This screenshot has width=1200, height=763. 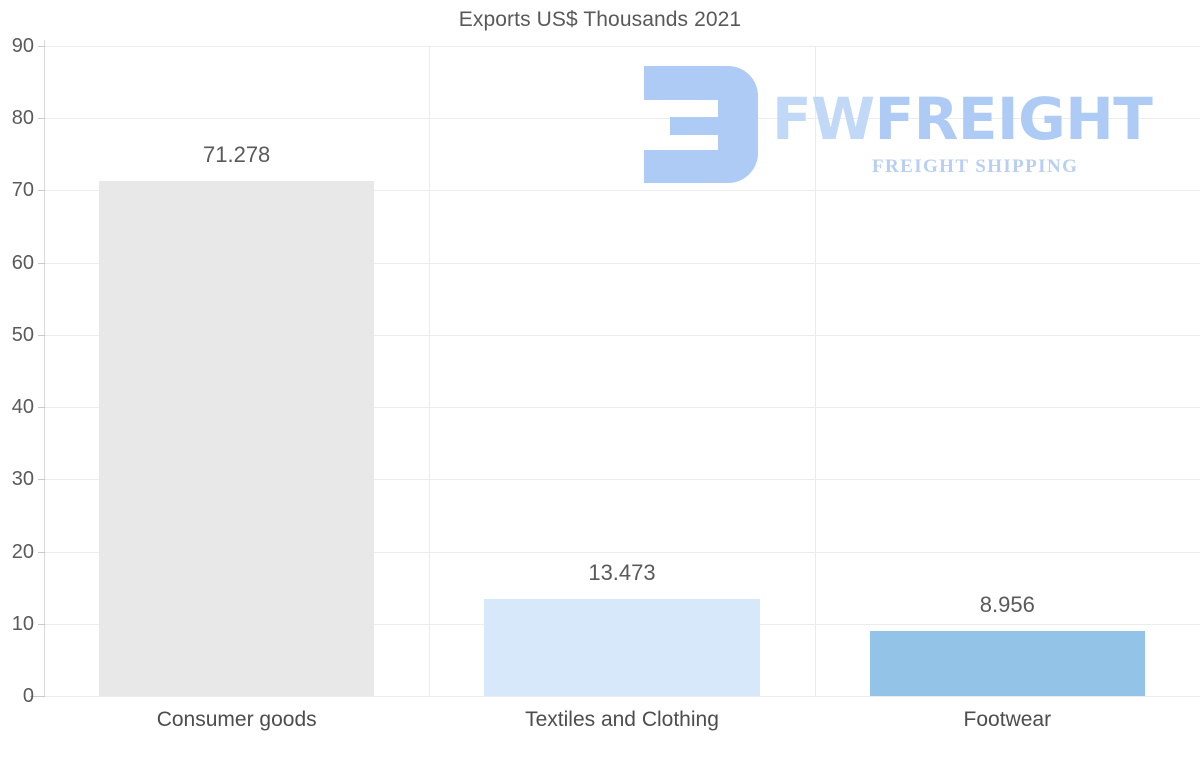 I want to click on y-axis-label-90: 90, so click(x=22, y=46).